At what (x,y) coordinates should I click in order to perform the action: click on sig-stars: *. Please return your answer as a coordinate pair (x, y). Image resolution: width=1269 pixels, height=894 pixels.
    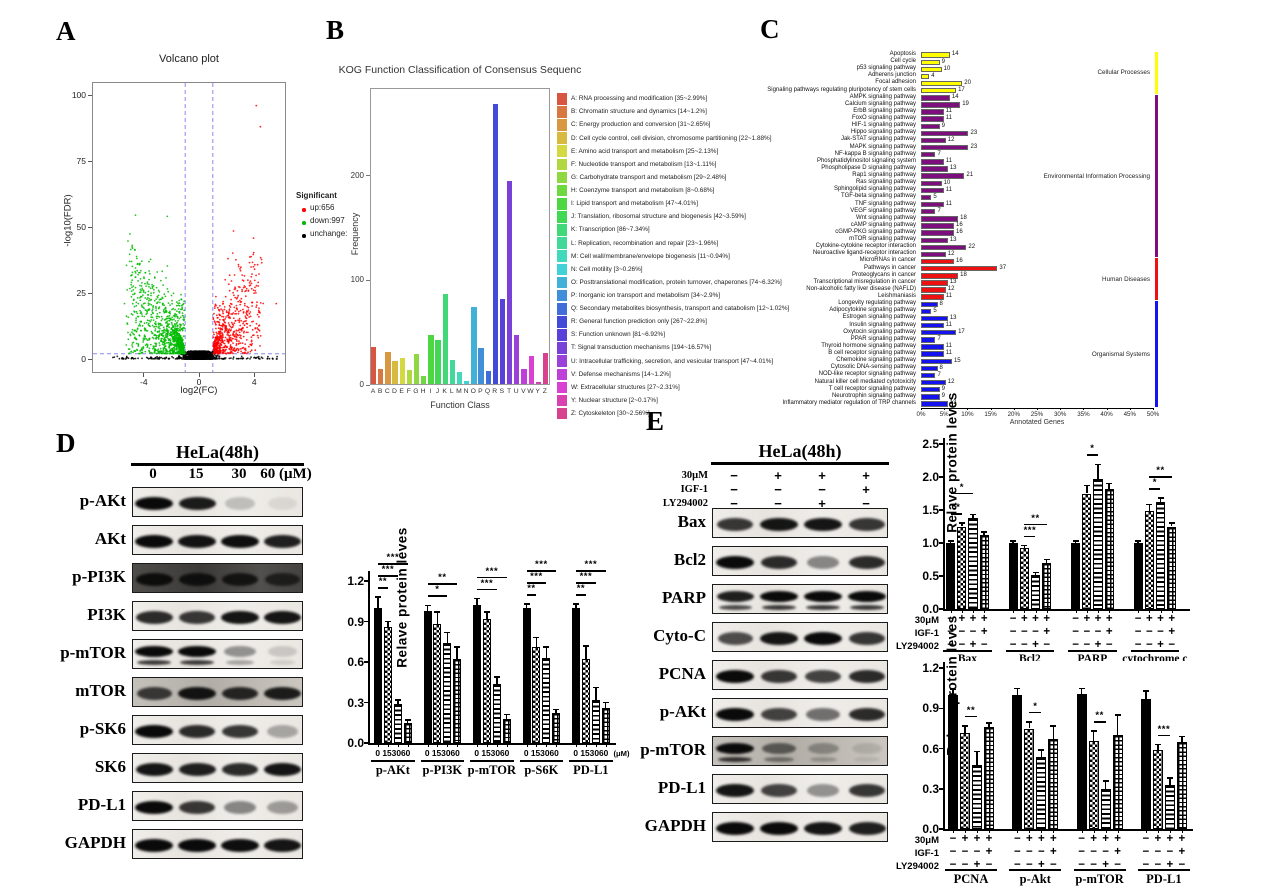
    Looking at the image, I should click on (1154, 483).